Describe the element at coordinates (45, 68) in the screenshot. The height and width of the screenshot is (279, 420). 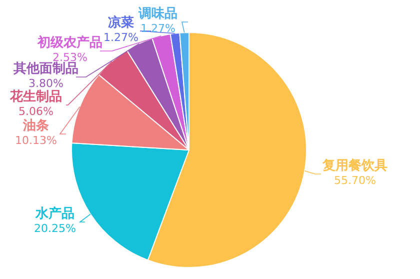
I see `slice-label: 其他面制品` at that location.